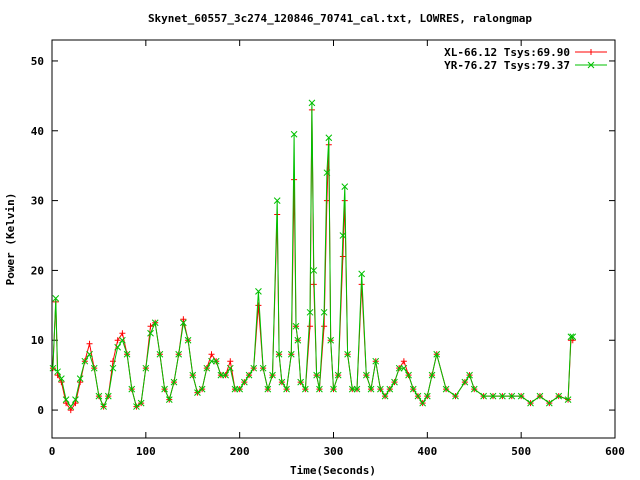 The image size is (640, 480). What do you see at coordinates (37, 61) in the screenshot?
I see `y-tick-label: 50` at bounding box center [37, 61].